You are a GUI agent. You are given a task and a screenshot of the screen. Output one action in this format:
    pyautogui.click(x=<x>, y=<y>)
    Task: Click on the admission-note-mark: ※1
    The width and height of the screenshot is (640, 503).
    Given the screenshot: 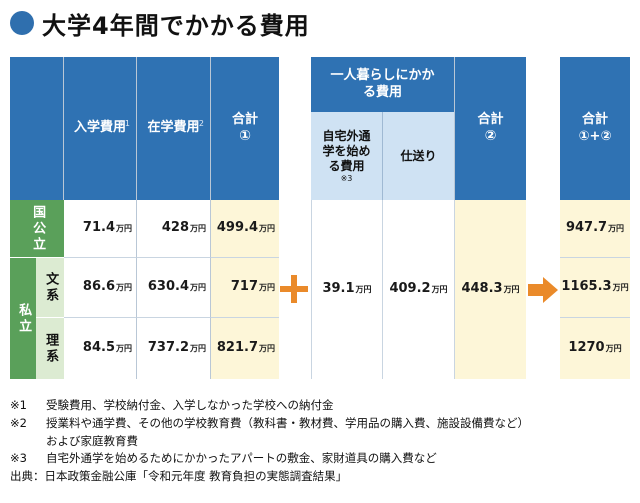 What is the action you would take?
    pyautogui.click(x=124, y=123)
    